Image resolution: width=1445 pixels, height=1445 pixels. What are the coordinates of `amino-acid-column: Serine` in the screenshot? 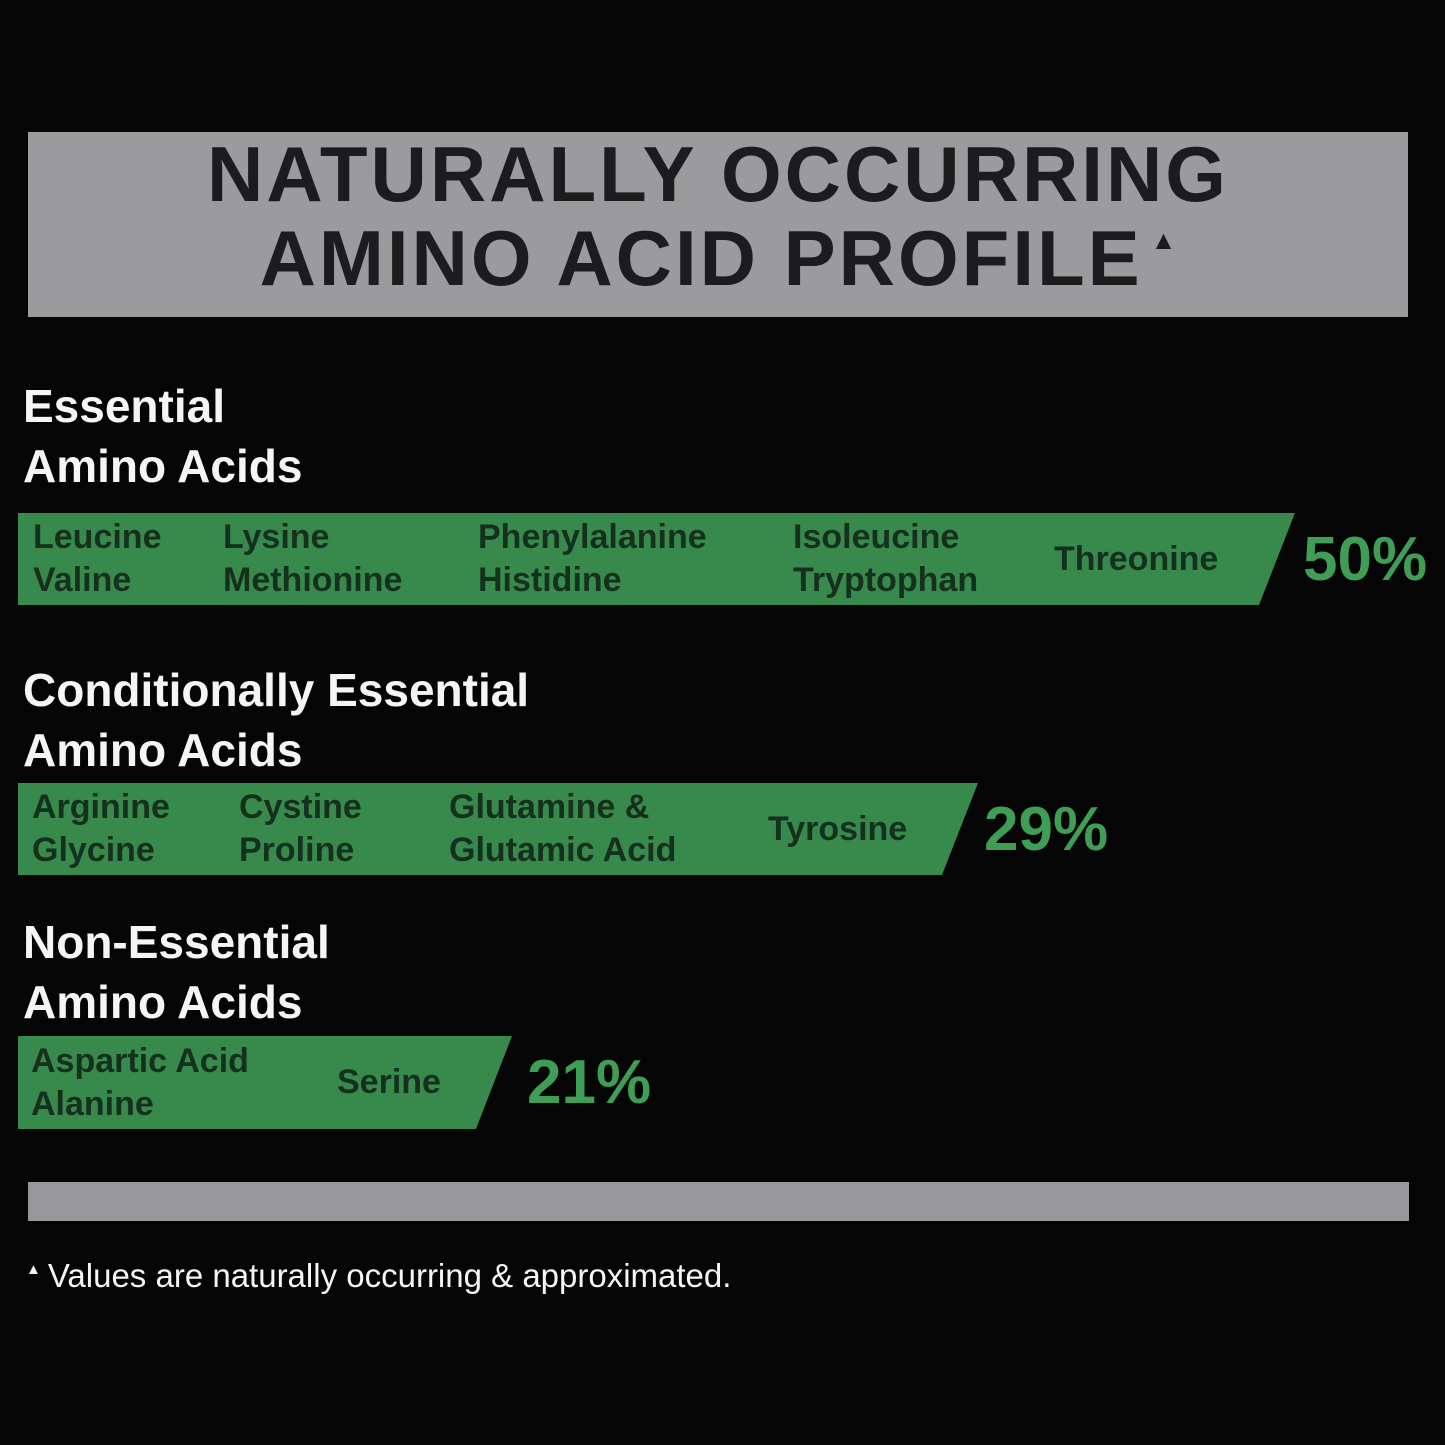 It's located at (389, 1082).